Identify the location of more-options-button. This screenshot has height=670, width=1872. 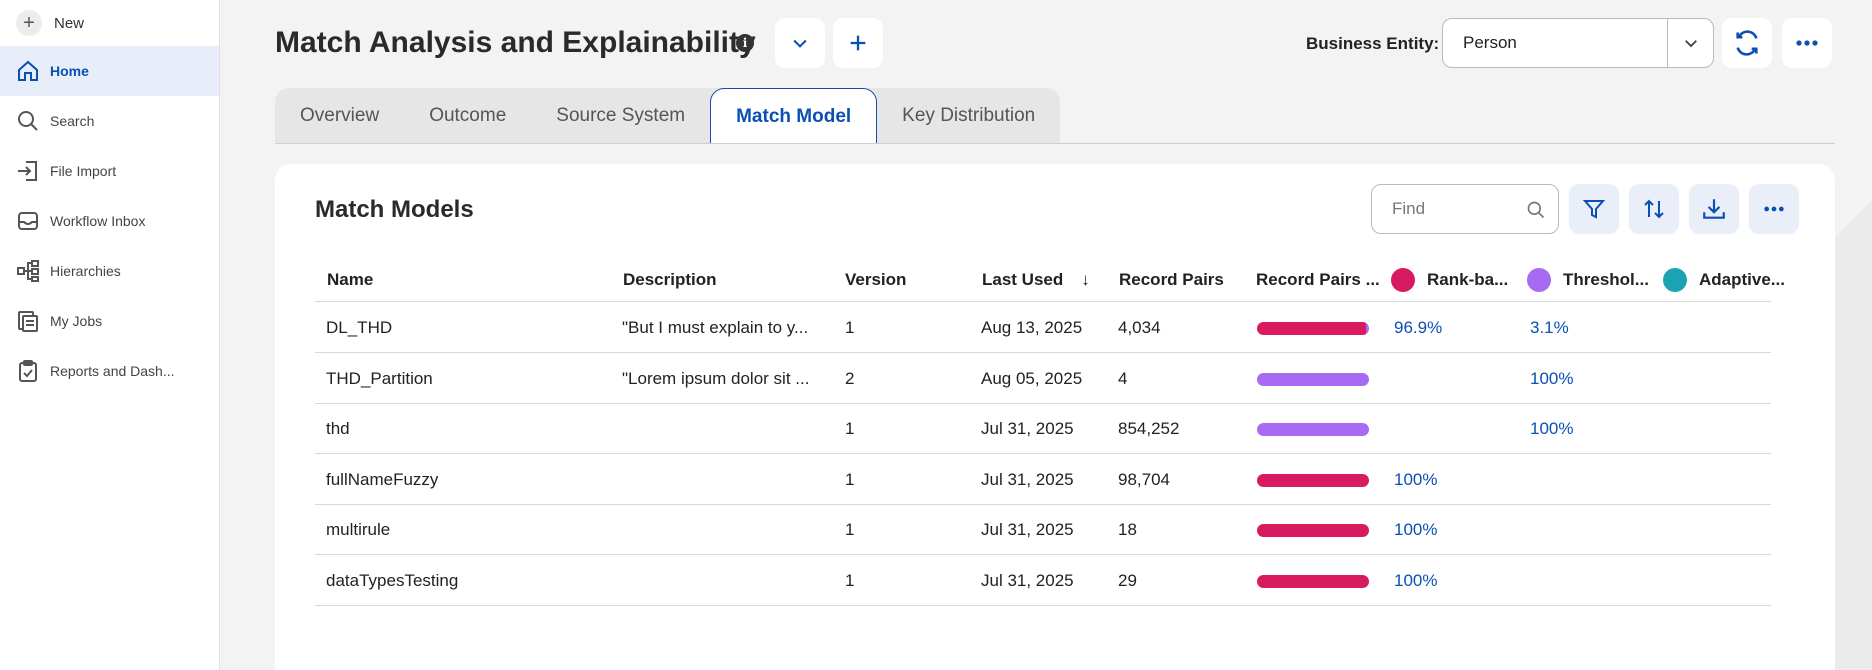
(1807, 43).